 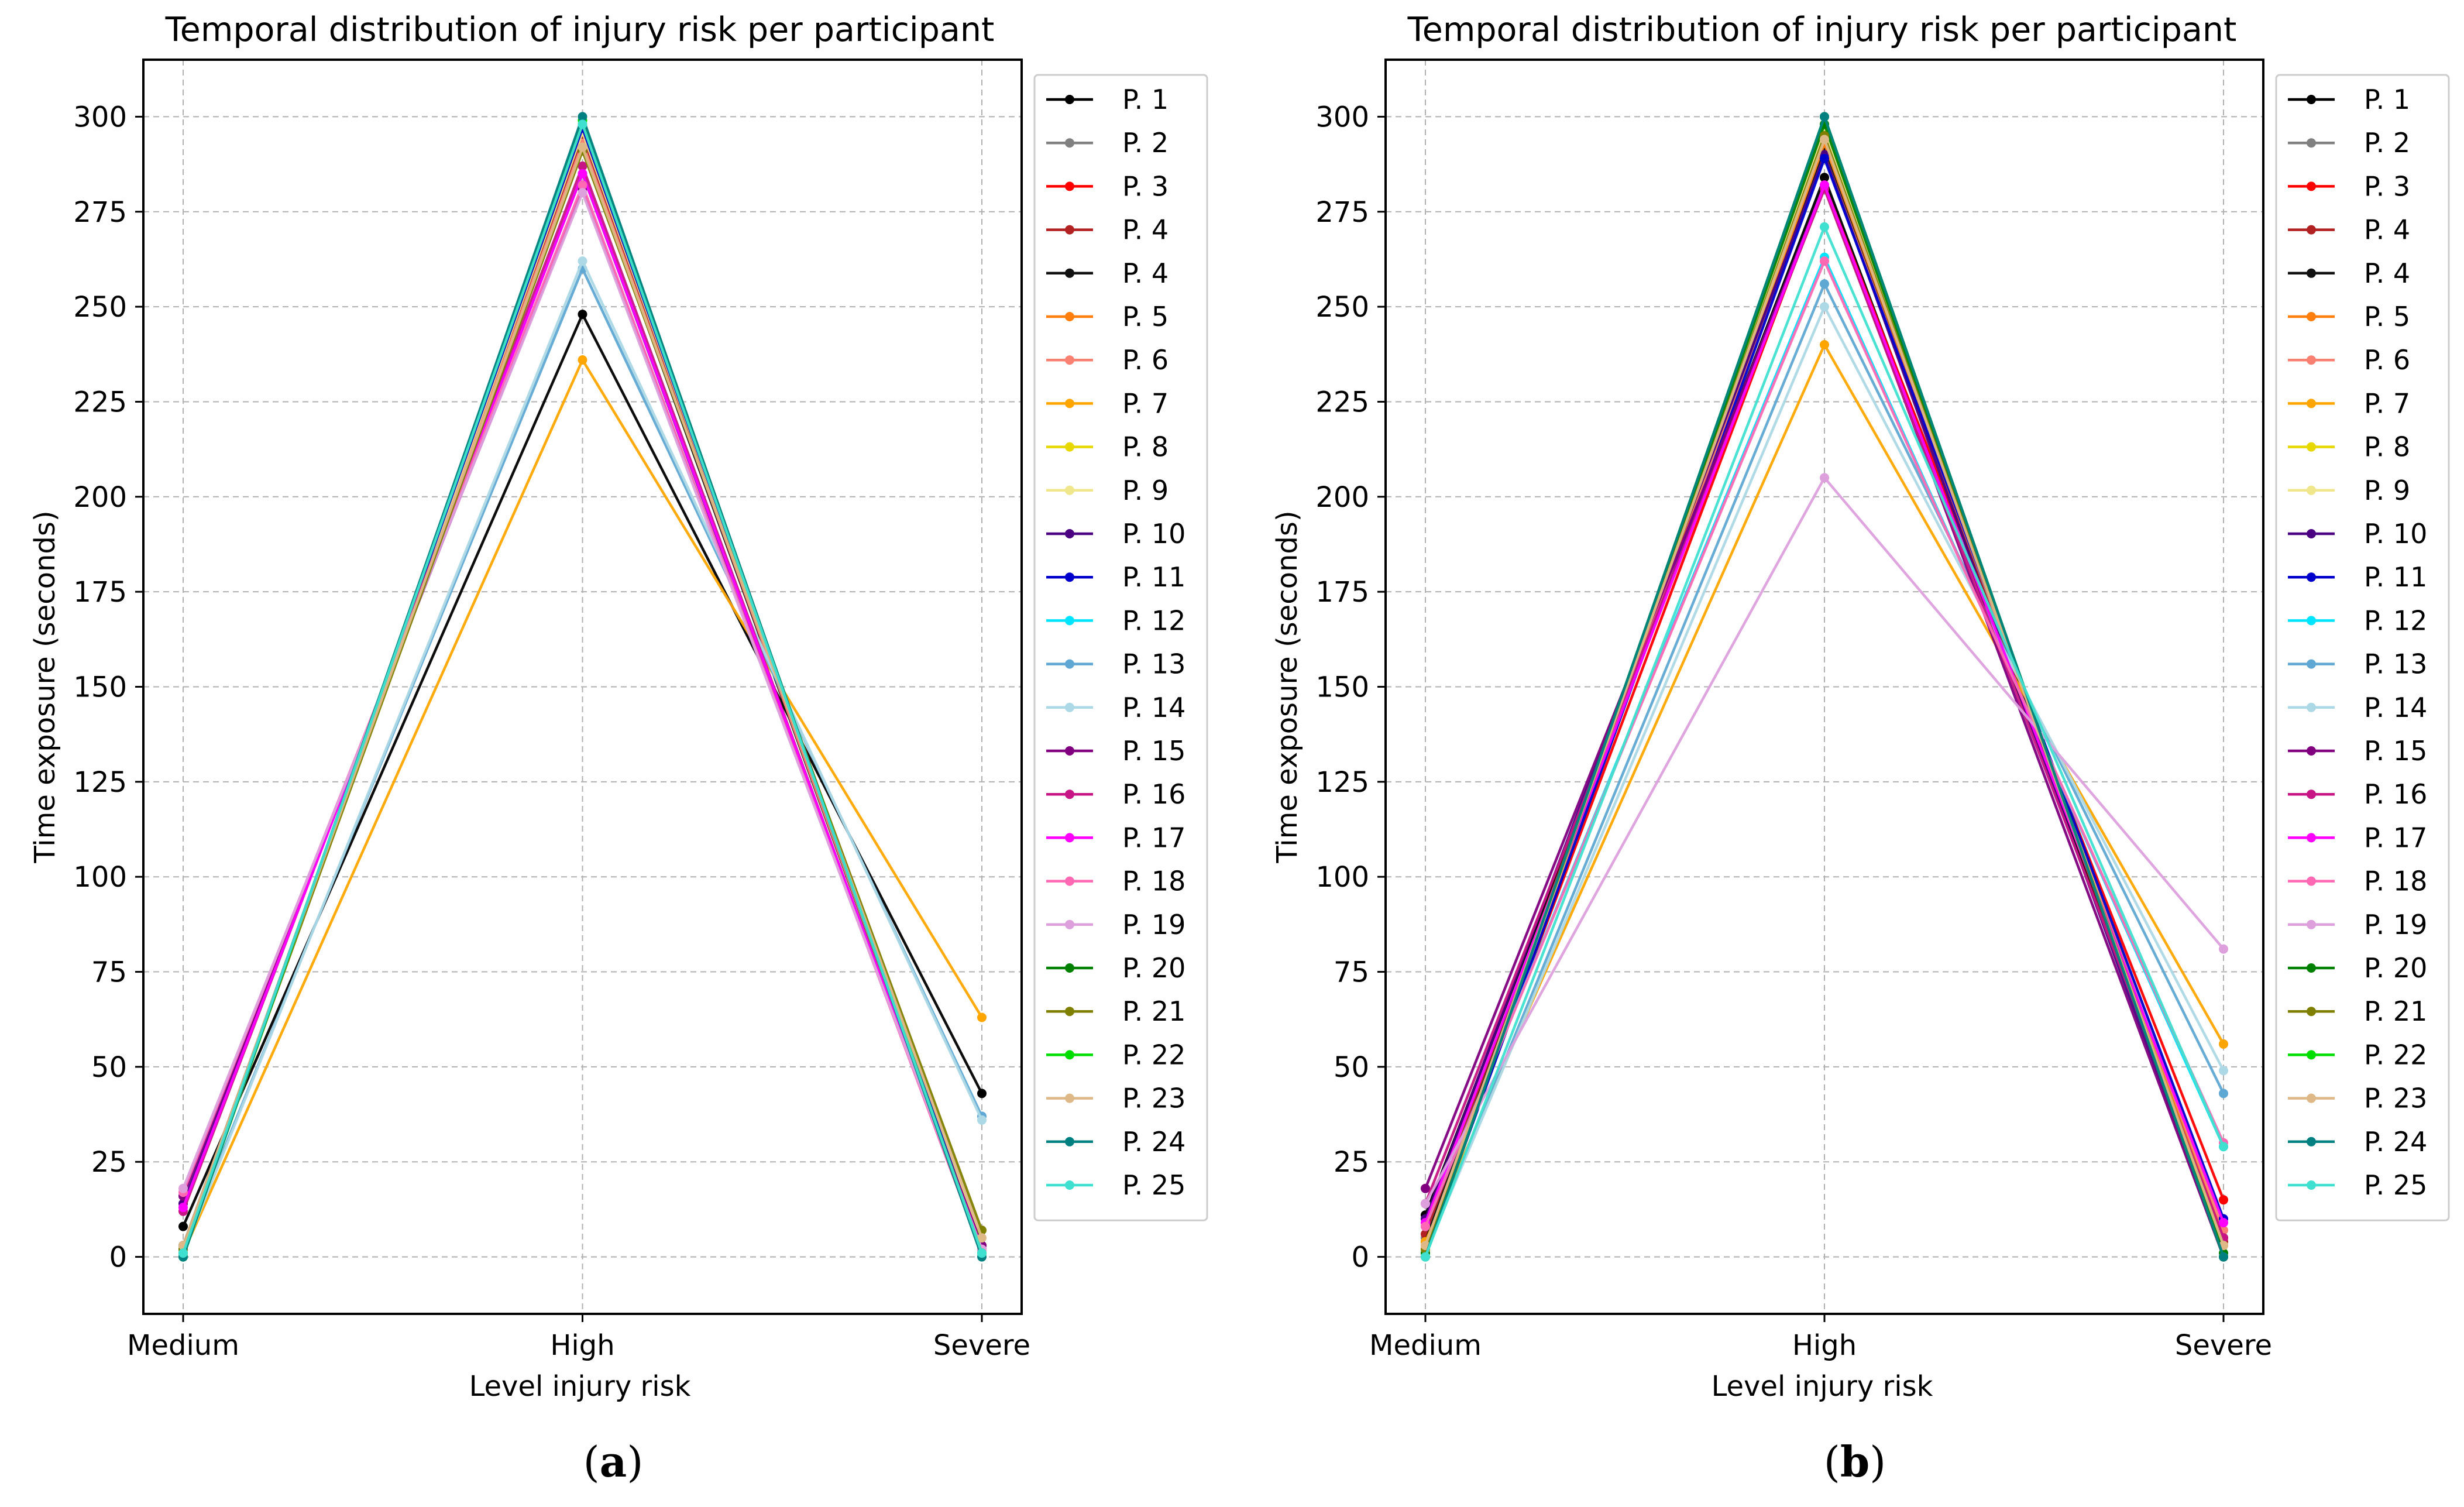 What do you see at coordinates (100, 212) in the screenshot?
I see `panel-a-ytick-label-11: 275` at bounding box center [100, 212].